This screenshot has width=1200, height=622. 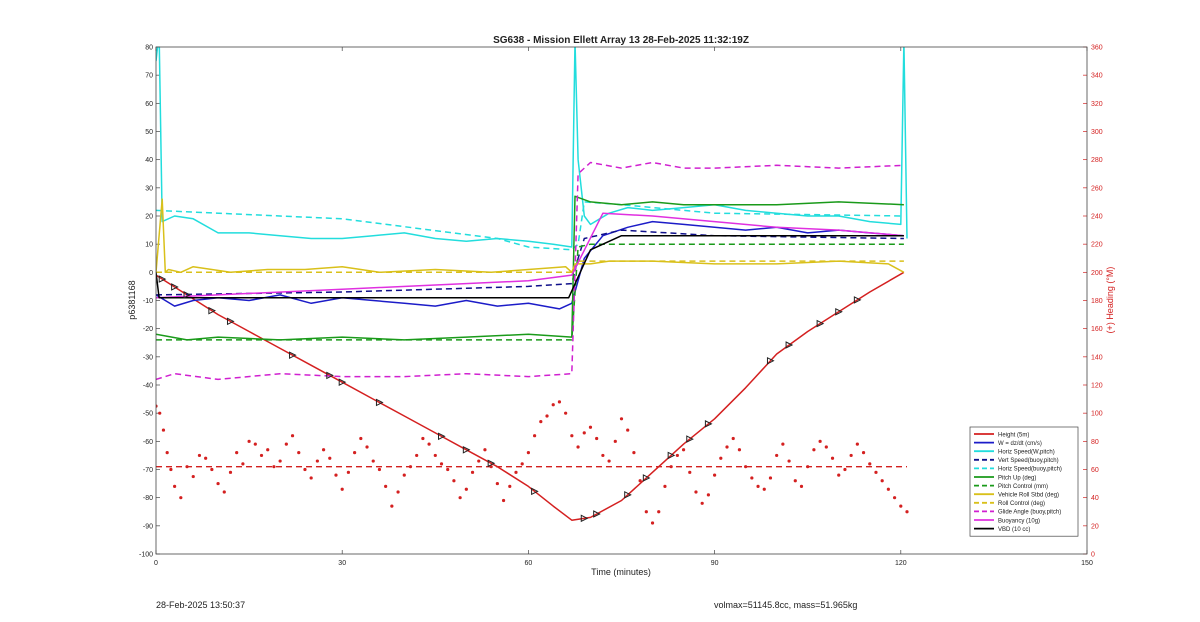 What do you see at coordinates (1028, 496) in the screenshot?
I see `legend-label: Vehicle Roll Stbd (deg)` at bounding box center [1028, 496].